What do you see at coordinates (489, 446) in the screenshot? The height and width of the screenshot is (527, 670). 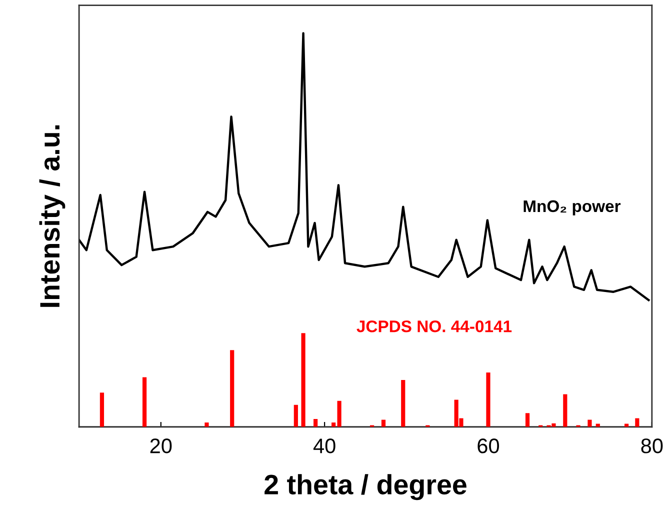 I see `x-tick-label: 60` at bounding box center [489, 446].